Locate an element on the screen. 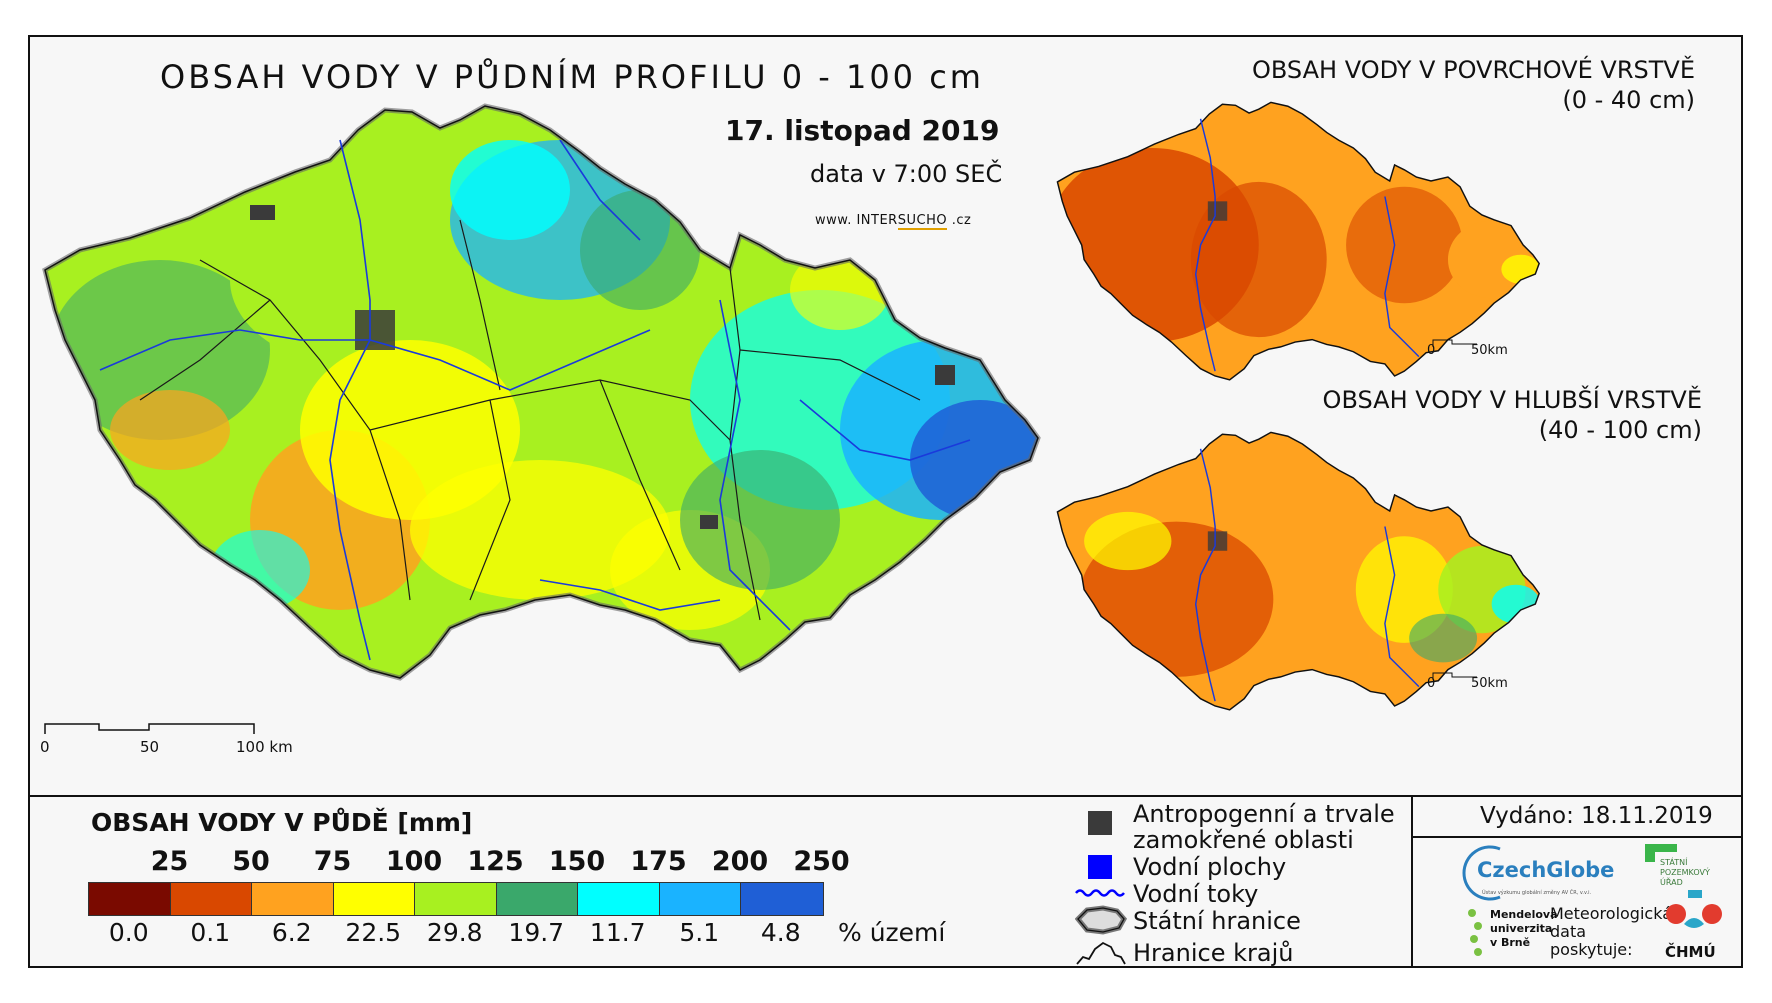 This screenshot has height=1003, width=1772. meteo-data-credit: Meteorologická data poskytuje: is located at coordinates (1611, 931).